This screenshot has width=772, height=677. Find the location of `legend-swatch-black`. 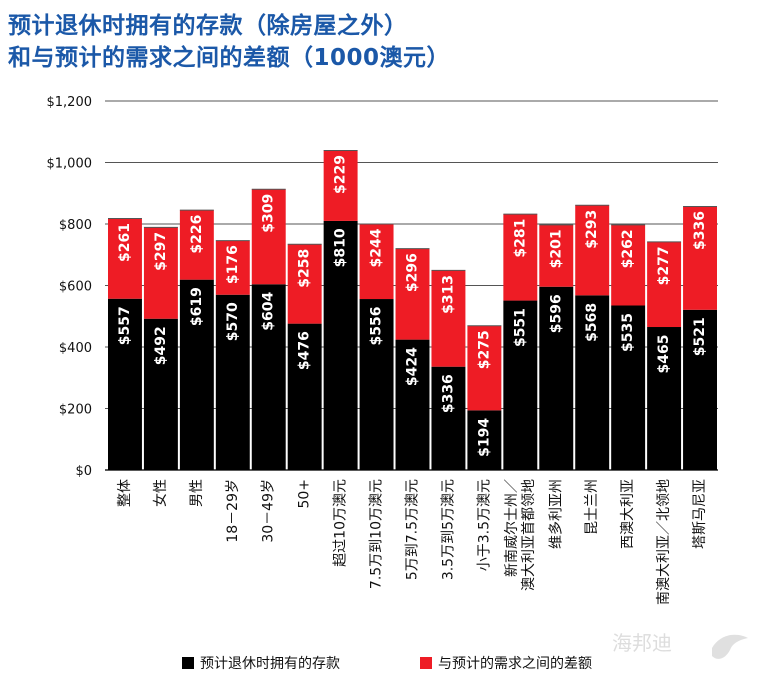

legend-swatch-black is located at coordinates (188, 663).